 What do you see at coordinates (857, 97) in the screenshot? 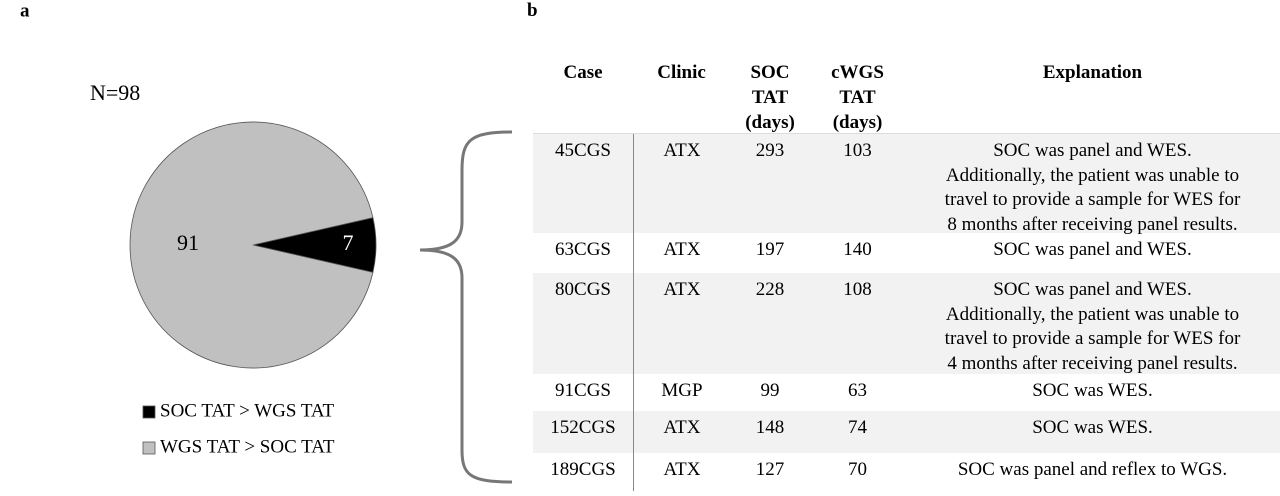
I see `column-header: cWGS TAT (days)` at bounding box center [857, 97].